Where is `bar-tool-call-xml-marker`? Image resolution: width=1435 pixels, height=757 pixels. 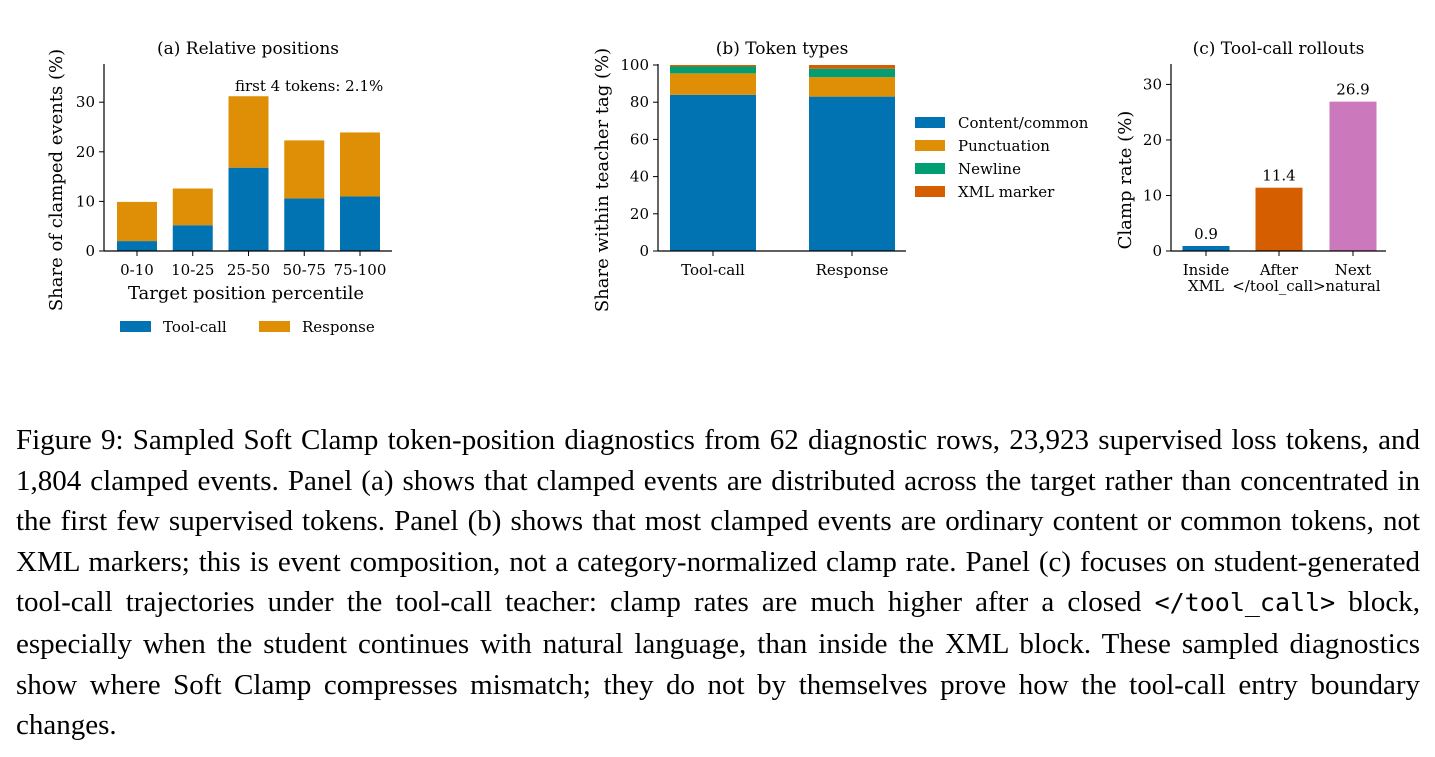
bar-tool-call-xml-marker is located at coordinates (713, 66).